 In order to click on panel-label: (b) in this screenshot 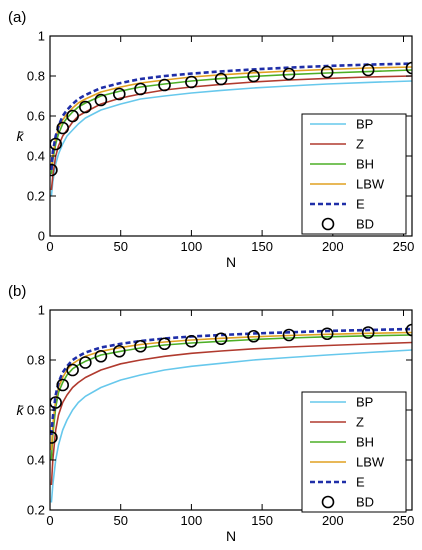, I will do `click(17, 291)`.